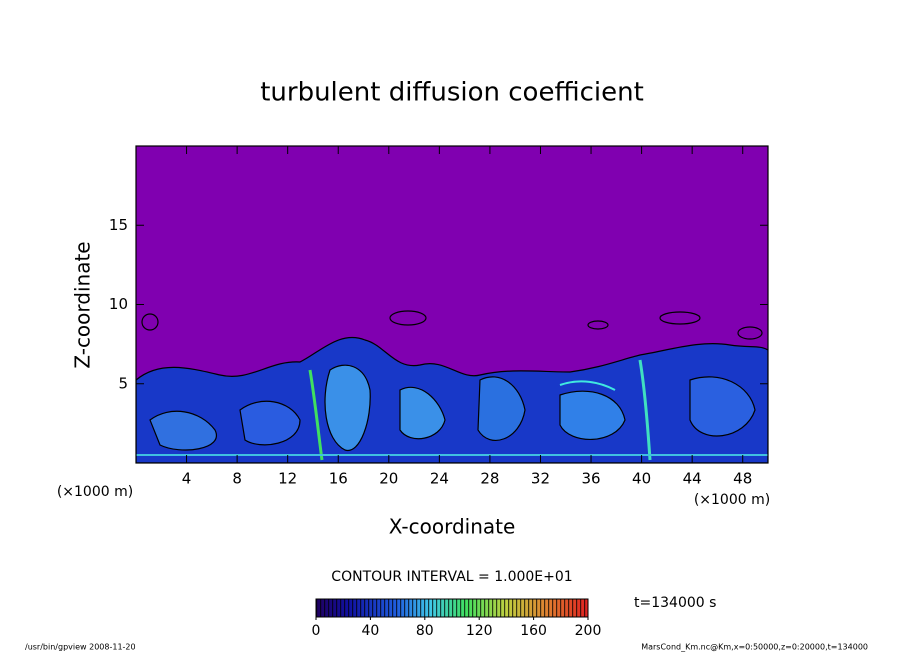 The image size is (904, 654). Describe the element at coordinates (287, 479) in the screenshot. I see `x-tick-label: 12` at that location.